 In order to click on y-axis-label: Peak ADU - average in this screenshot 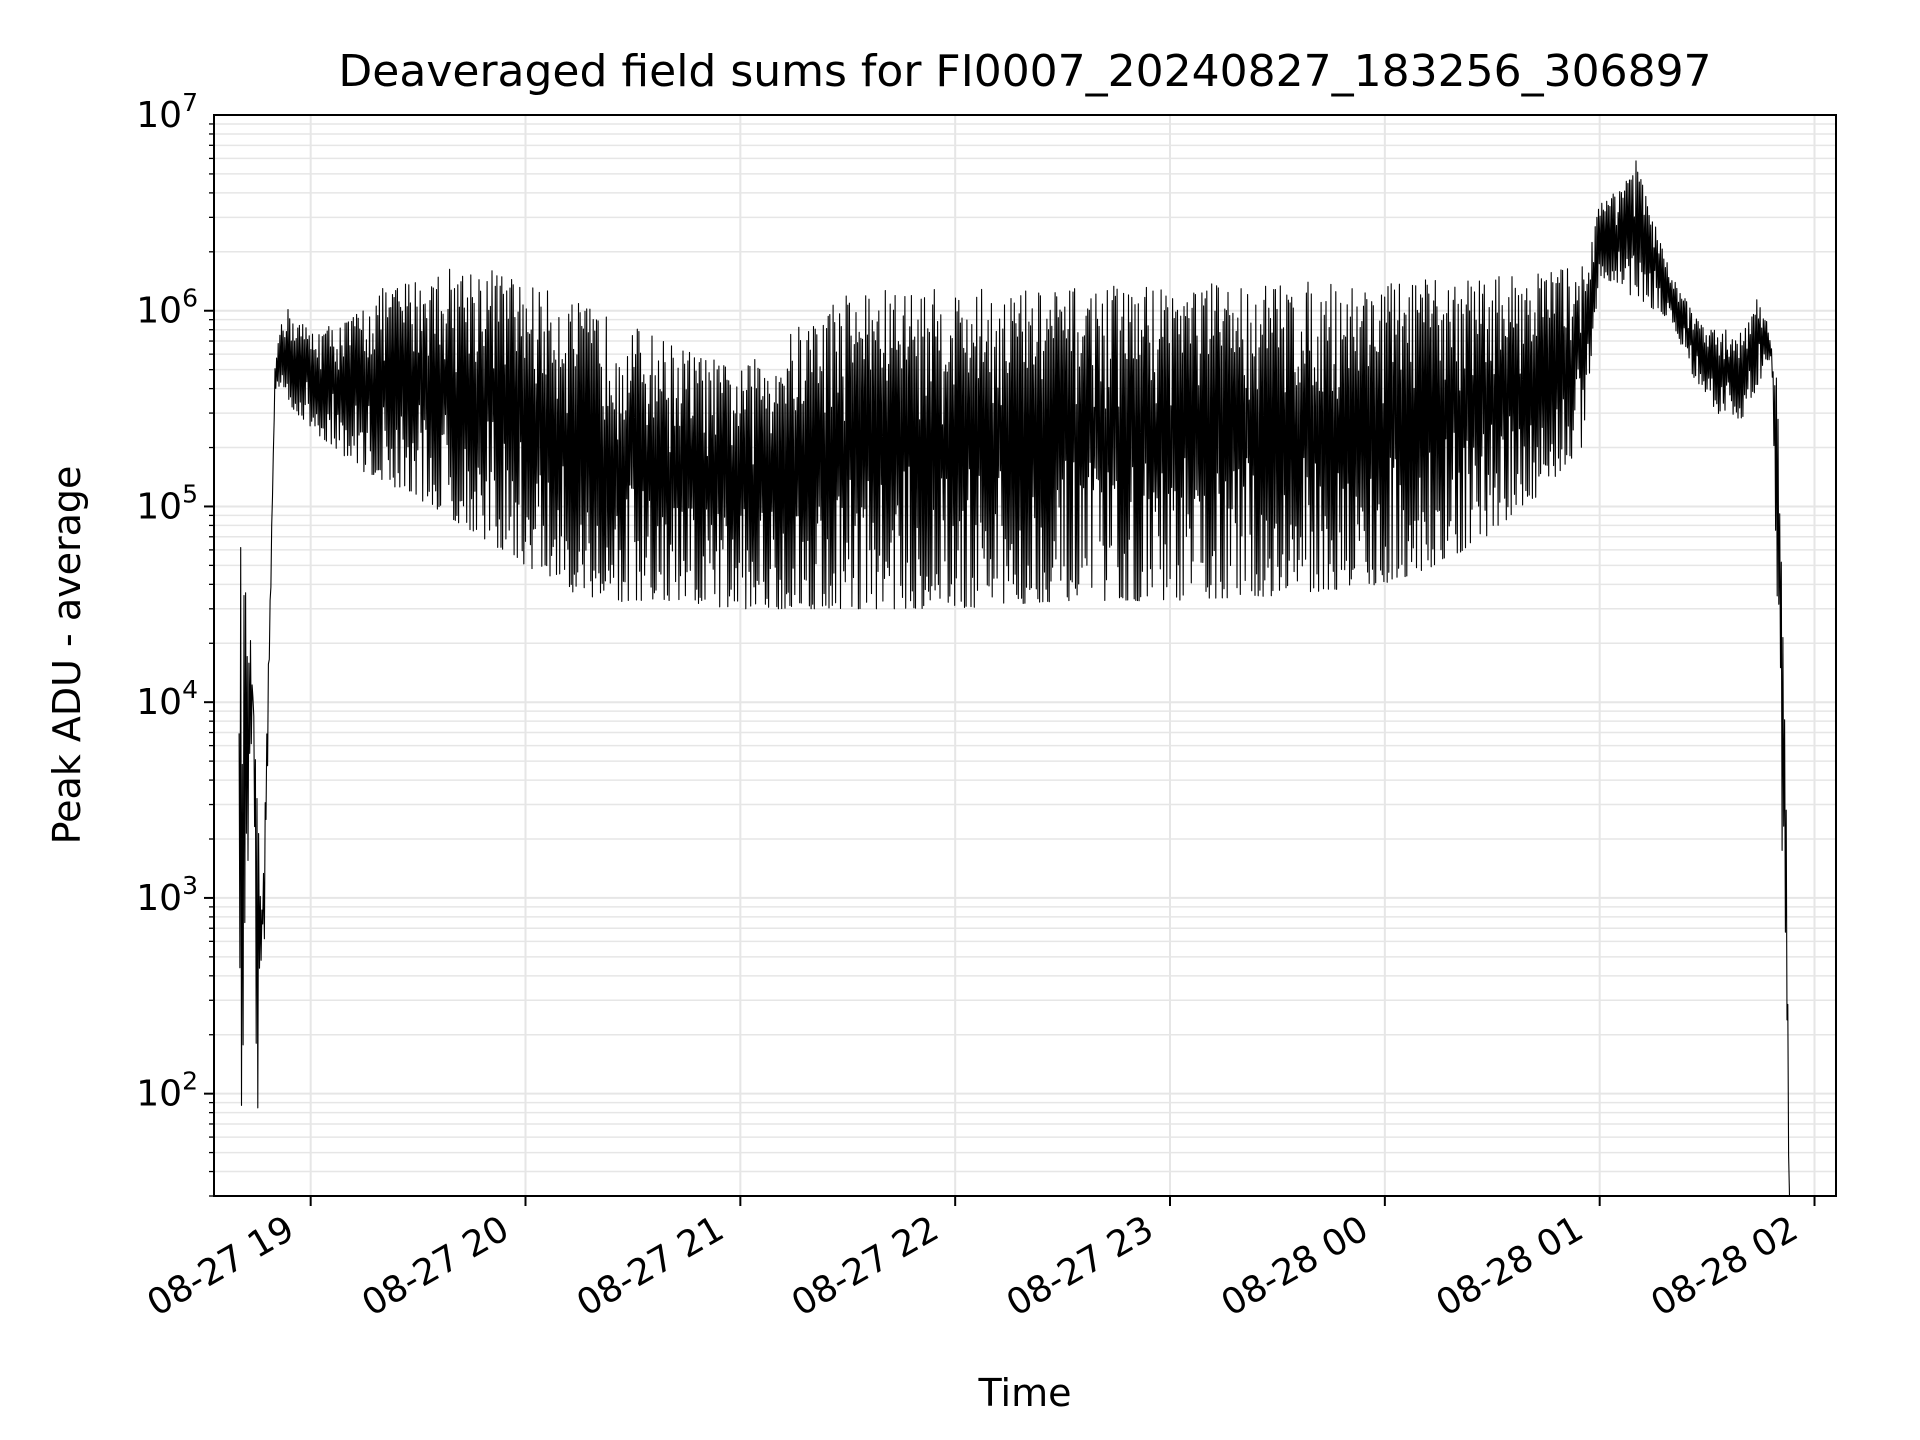, I will do `click(67, 655)`.